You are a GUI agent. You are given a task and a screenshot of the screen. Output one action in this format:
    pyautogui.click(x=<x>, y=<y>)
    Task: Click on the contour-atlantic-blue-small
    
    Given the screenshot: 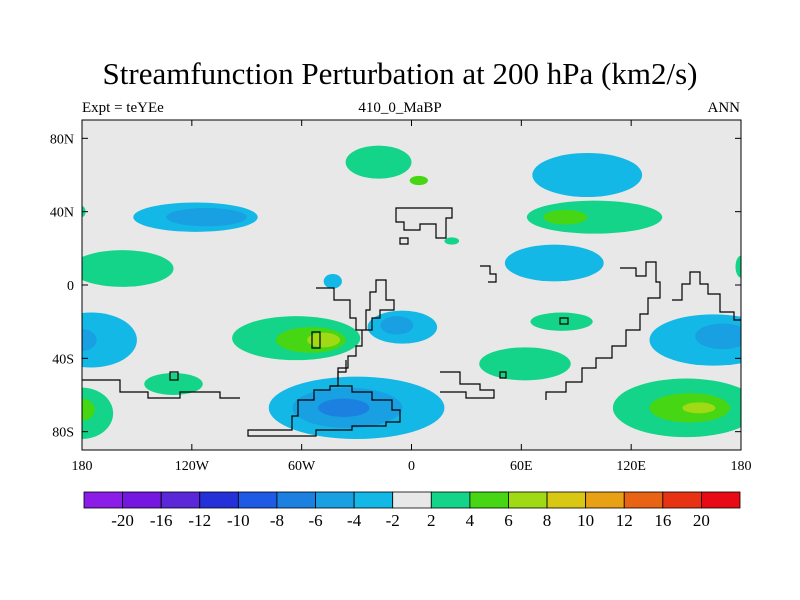 What is the action you would take?
    pyautogui.click(x=332, y=281)
    